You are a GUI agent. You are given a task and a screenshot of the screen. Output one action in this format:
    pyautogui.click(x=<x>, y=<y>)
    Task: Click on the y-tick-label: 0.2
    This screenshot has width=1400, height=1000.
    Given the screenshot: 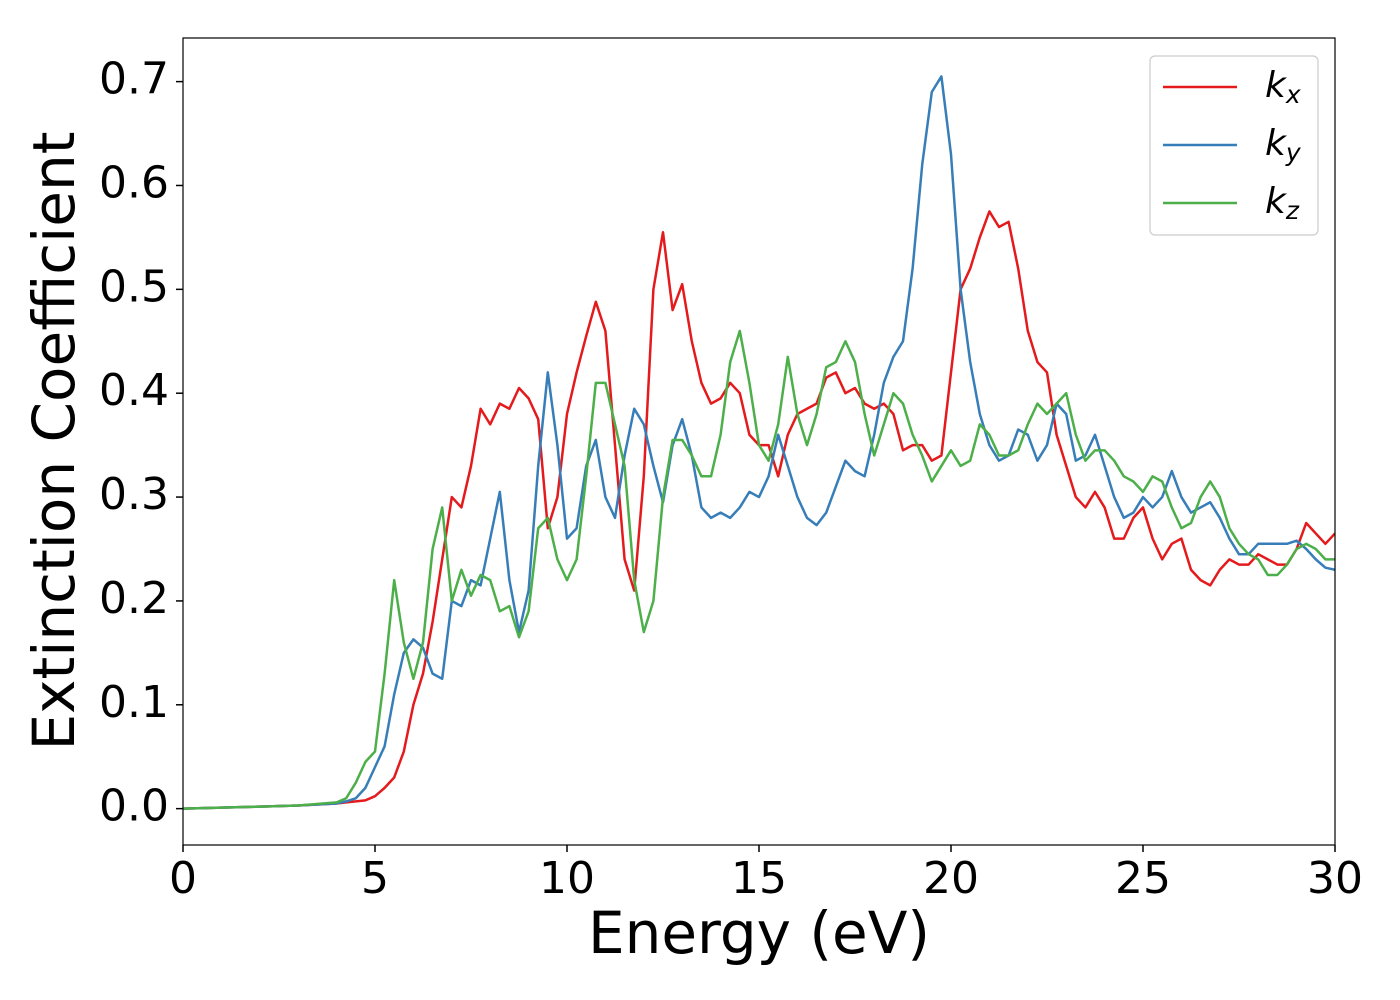 What is the action you would take?
    pyautogui.click(x=134, y=598)
    